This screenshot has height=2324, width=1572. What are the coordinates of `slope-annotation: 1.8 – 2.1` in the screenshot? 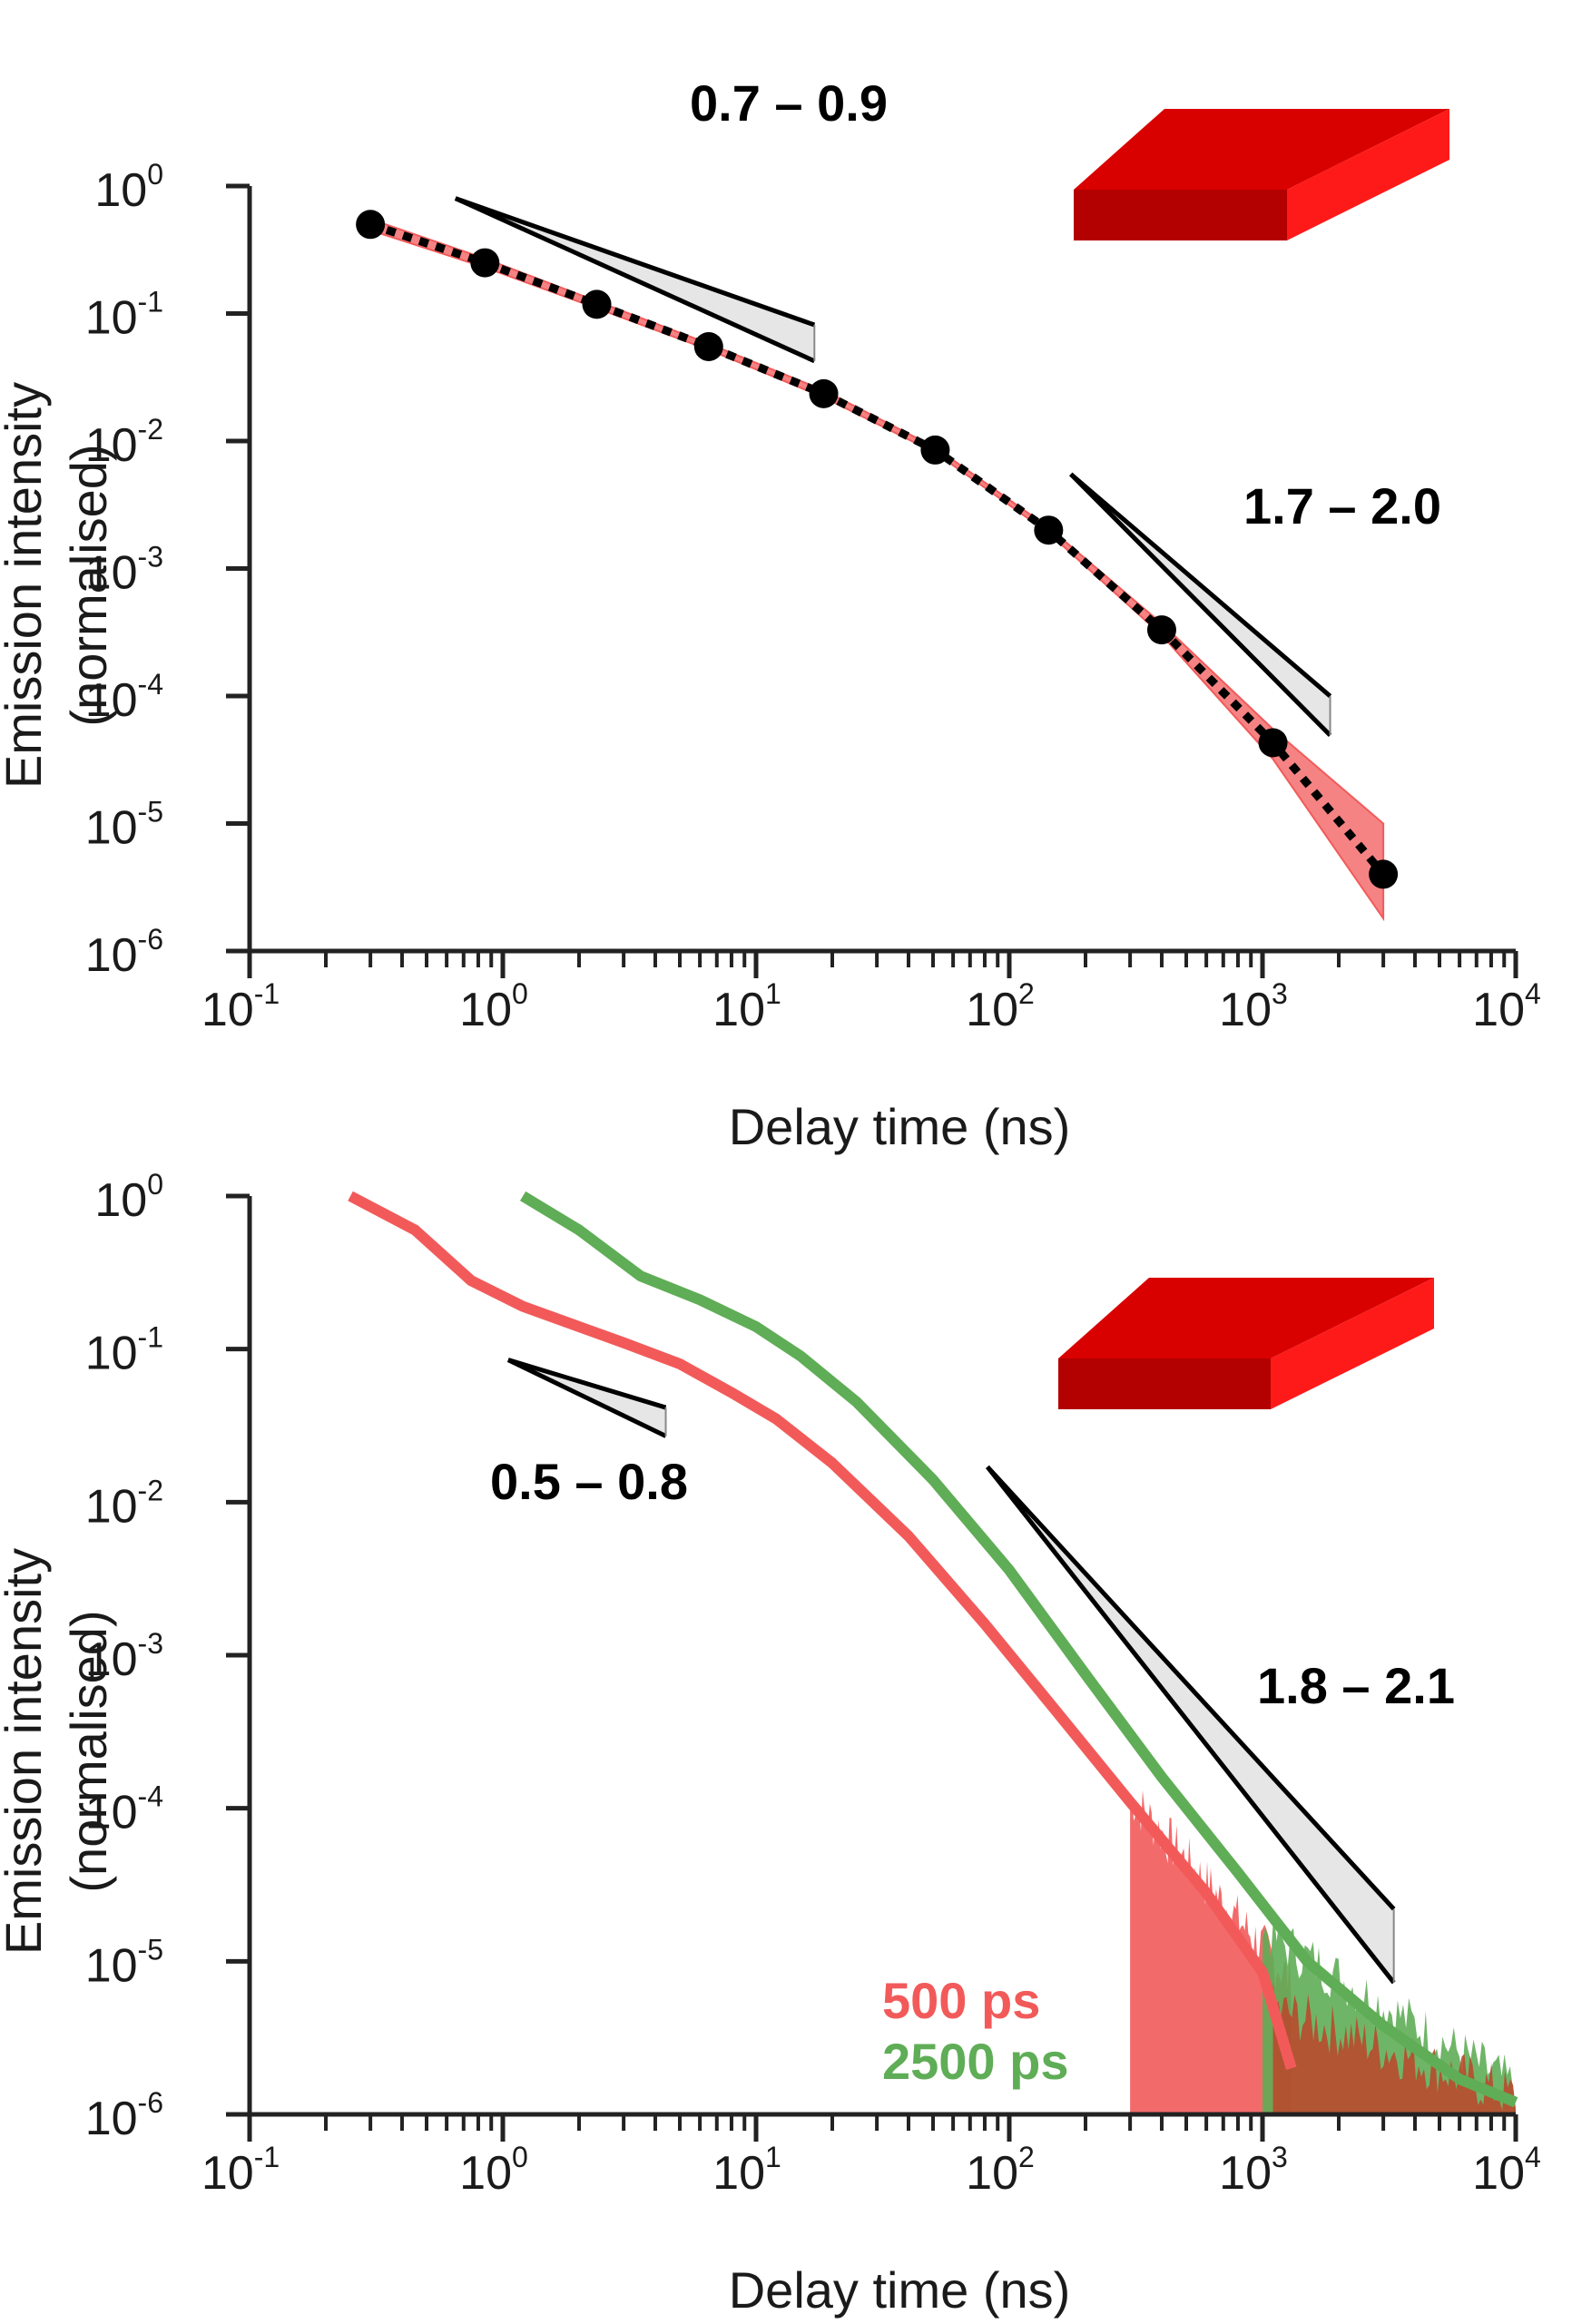 It's located at (1356, 1685).